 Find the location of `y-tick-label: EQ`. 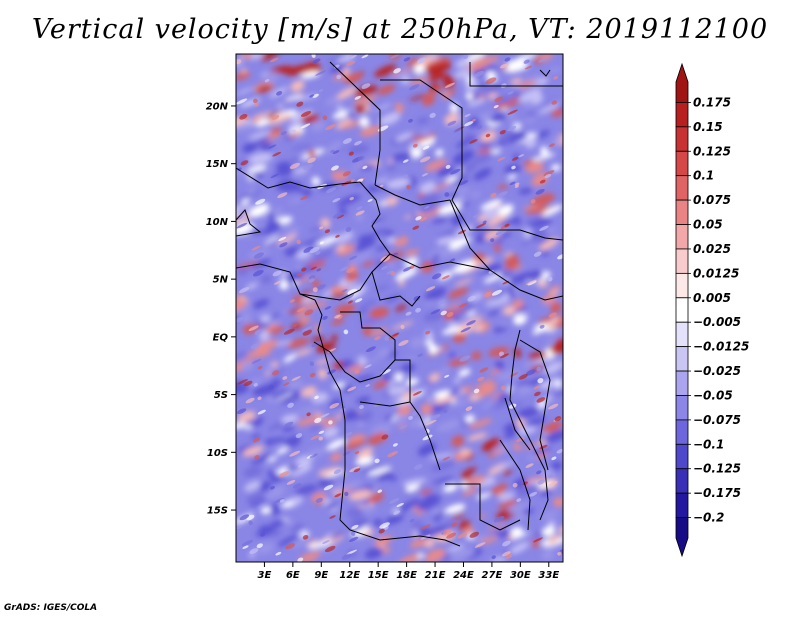

y-tick-label: EQ is located at coordinates (221, 337).